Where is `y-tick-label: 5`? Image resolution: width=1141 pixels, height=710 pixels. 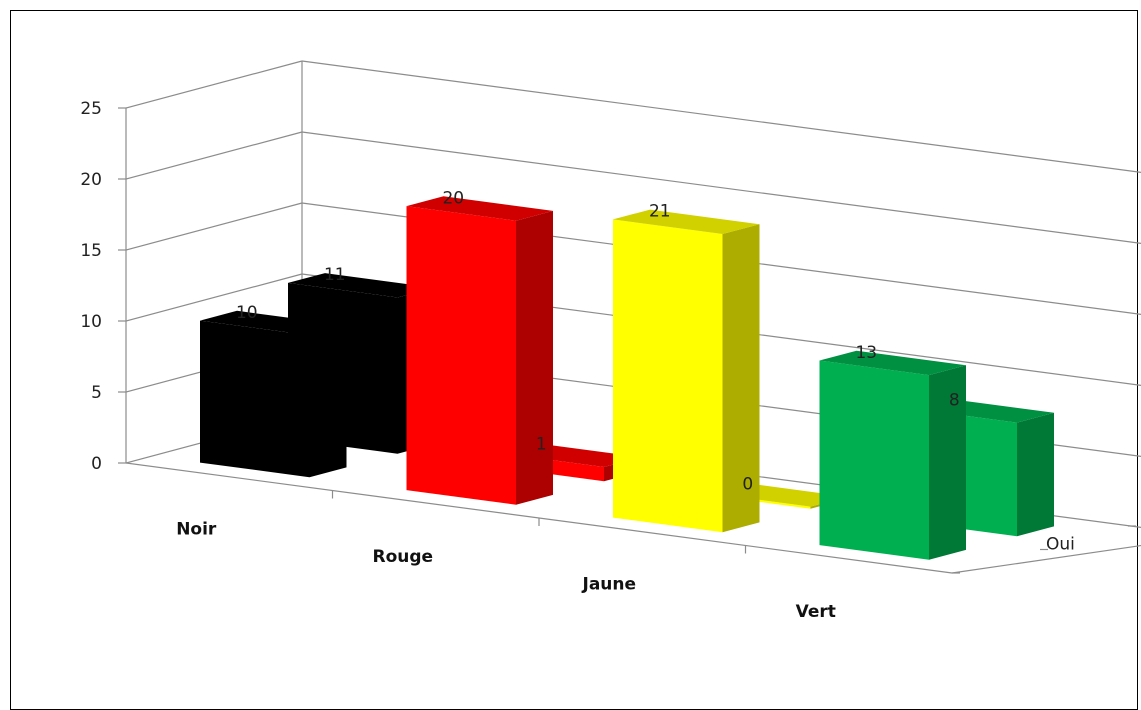
y-tick-label: 5 is located at coordinates (96, 393).